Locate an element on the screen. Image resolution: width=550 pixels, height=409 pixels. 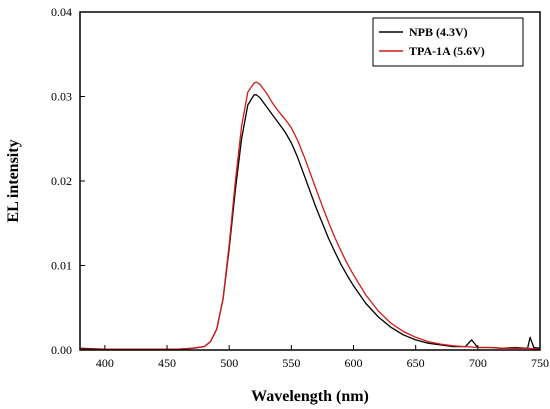
x-tick-label: 500 is located at coordinates (229, 363).